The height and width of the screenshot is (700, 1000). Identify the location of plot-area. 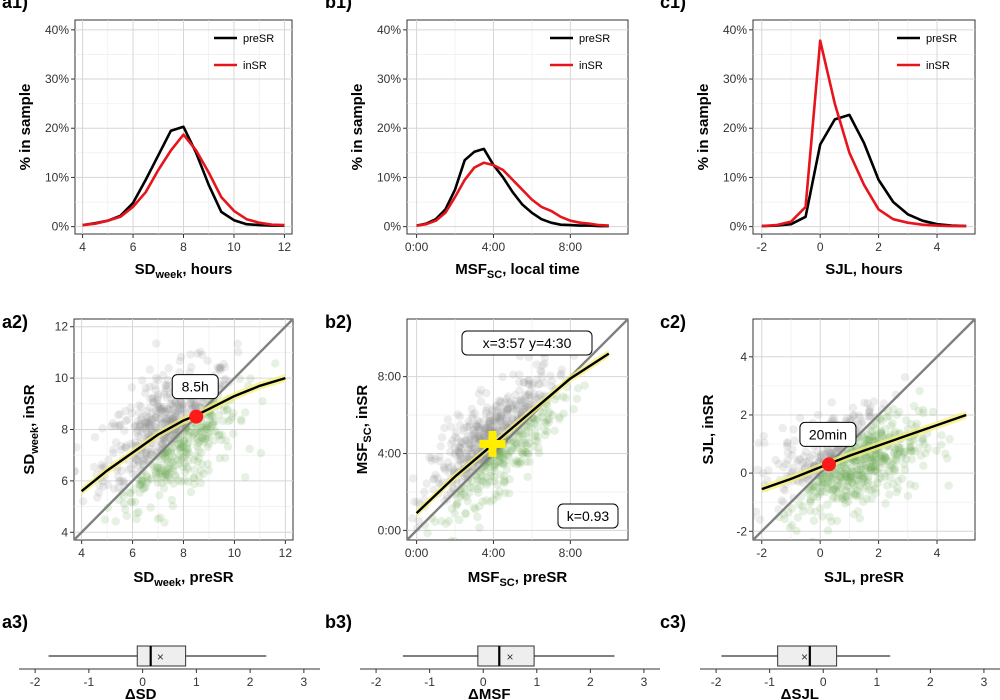
(864, 127).